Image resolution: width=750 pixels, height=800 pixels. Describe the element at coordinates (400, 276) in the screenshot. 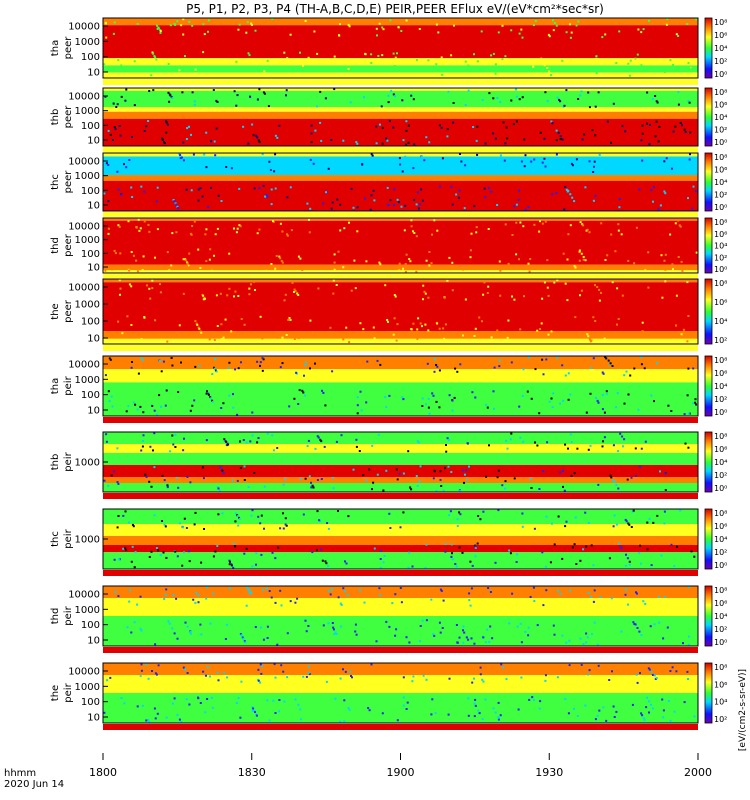

I see `data-gap-stripe` at that location.